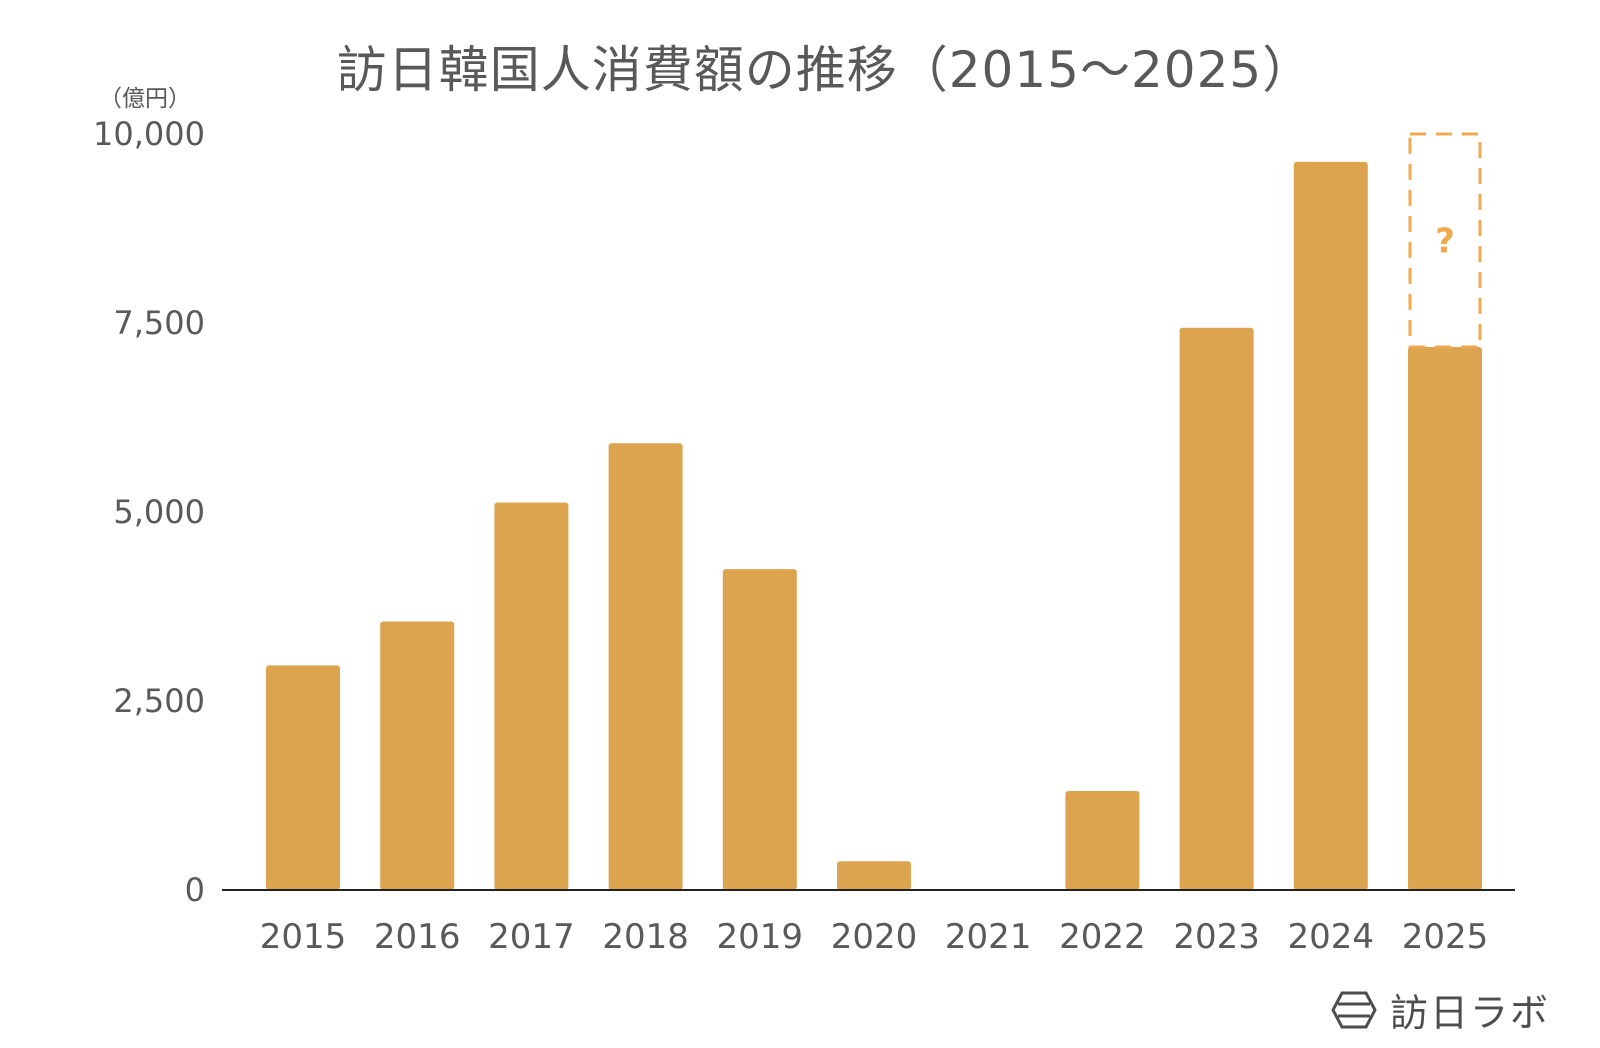 This screenshot has height=1048, width=1600. Describe the element at coordinates (874, 875) in the screenshot. I see `bar-2020` at that location.